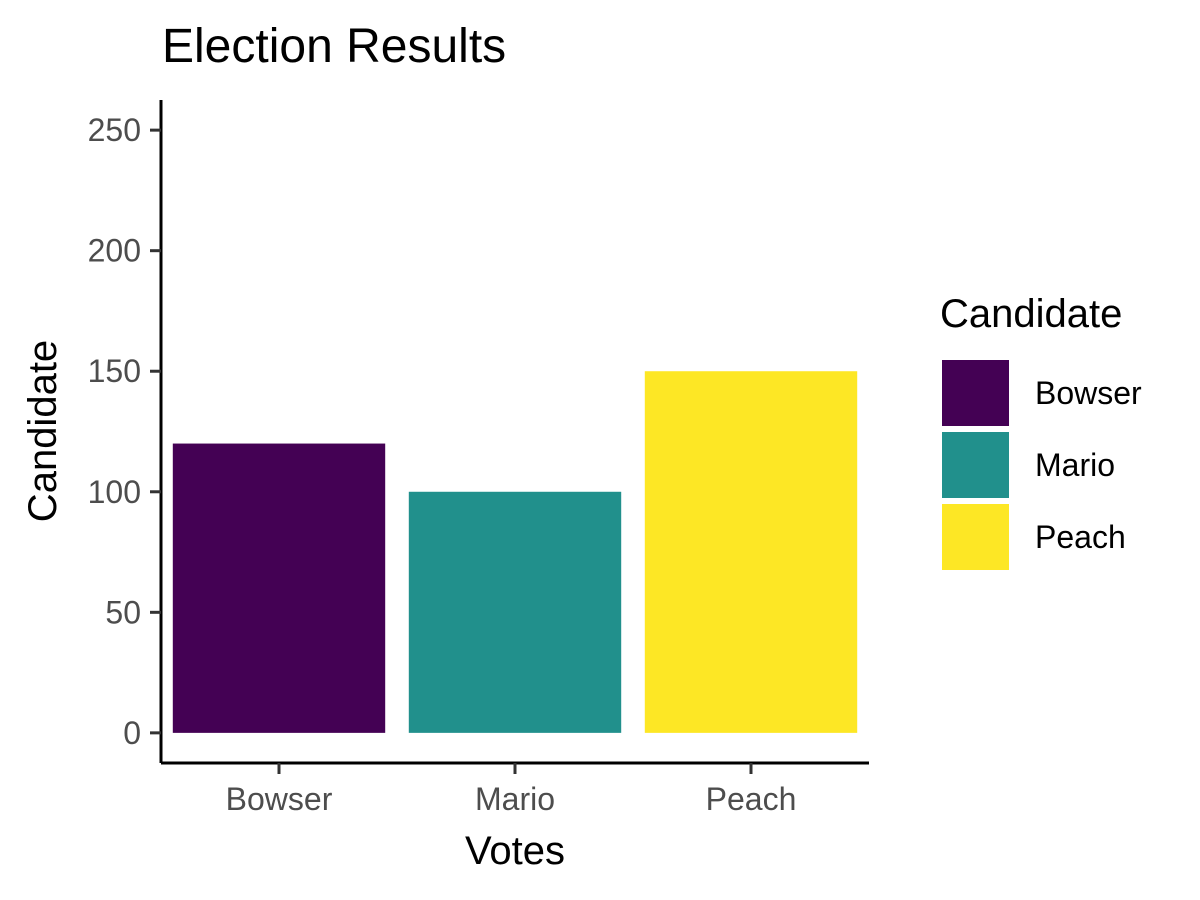 The height and width of the screenshot is (900, 1200). What do you see at coordinates (1031, 314) in the screenshot?
I see `legend-title: Candidate` at bounding box center [1031, 314].